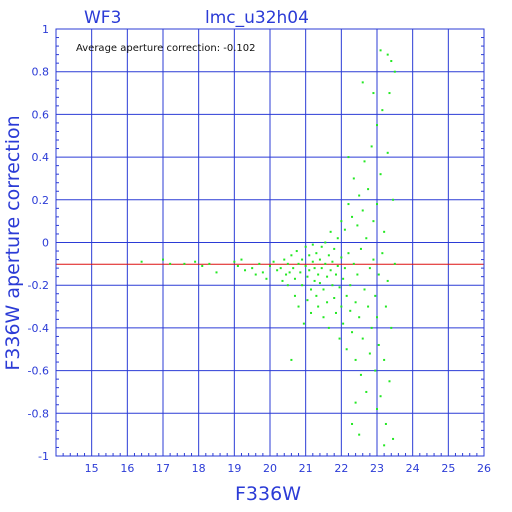 This screenshot has width=512, height=512. Describe the element at coordinates (413, 468) in the screenshot. I see `x-tick-label: 24` at that location.